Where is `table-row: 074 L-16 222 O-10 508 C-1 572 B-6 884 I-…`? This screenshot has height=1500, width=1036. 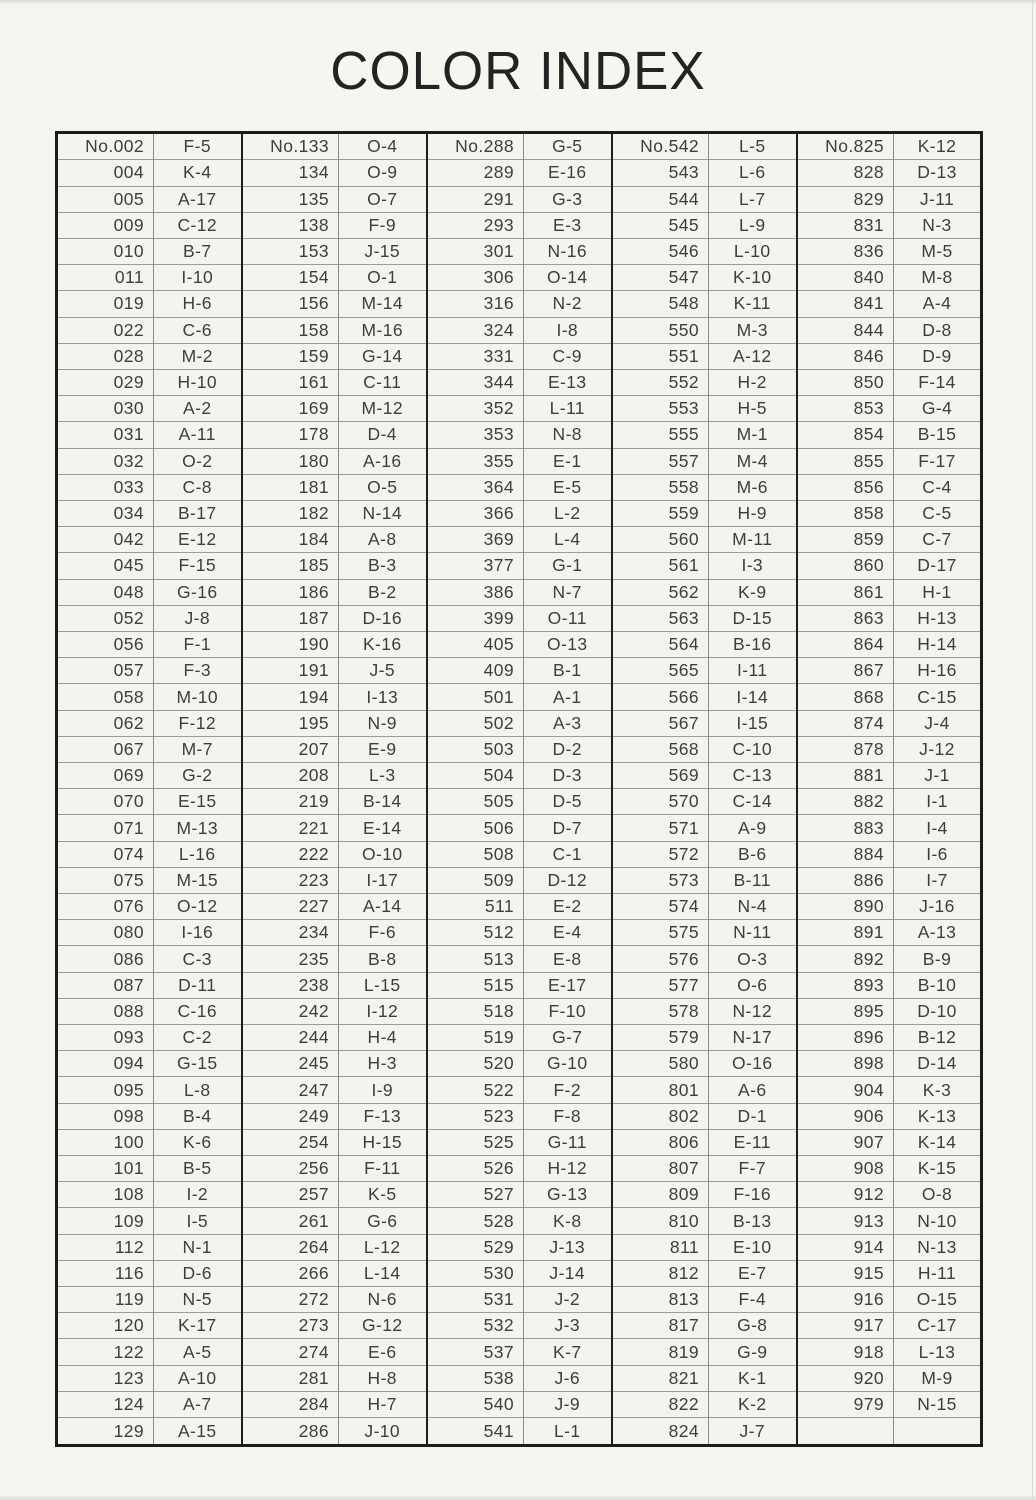 table-row: 074 L-16 222 O-10 508 C-1 572 B-6 884 I-… is located at coordinates (519, 854).